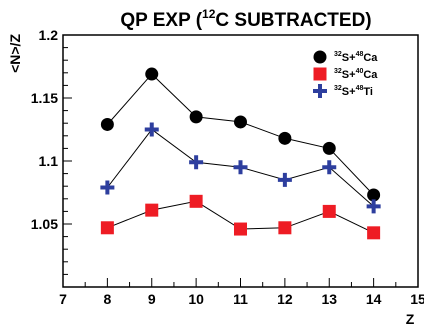 The height and width of the screenshot is (329, 424). I want to click on y-tick-label: 1.1, so click(49, 161).